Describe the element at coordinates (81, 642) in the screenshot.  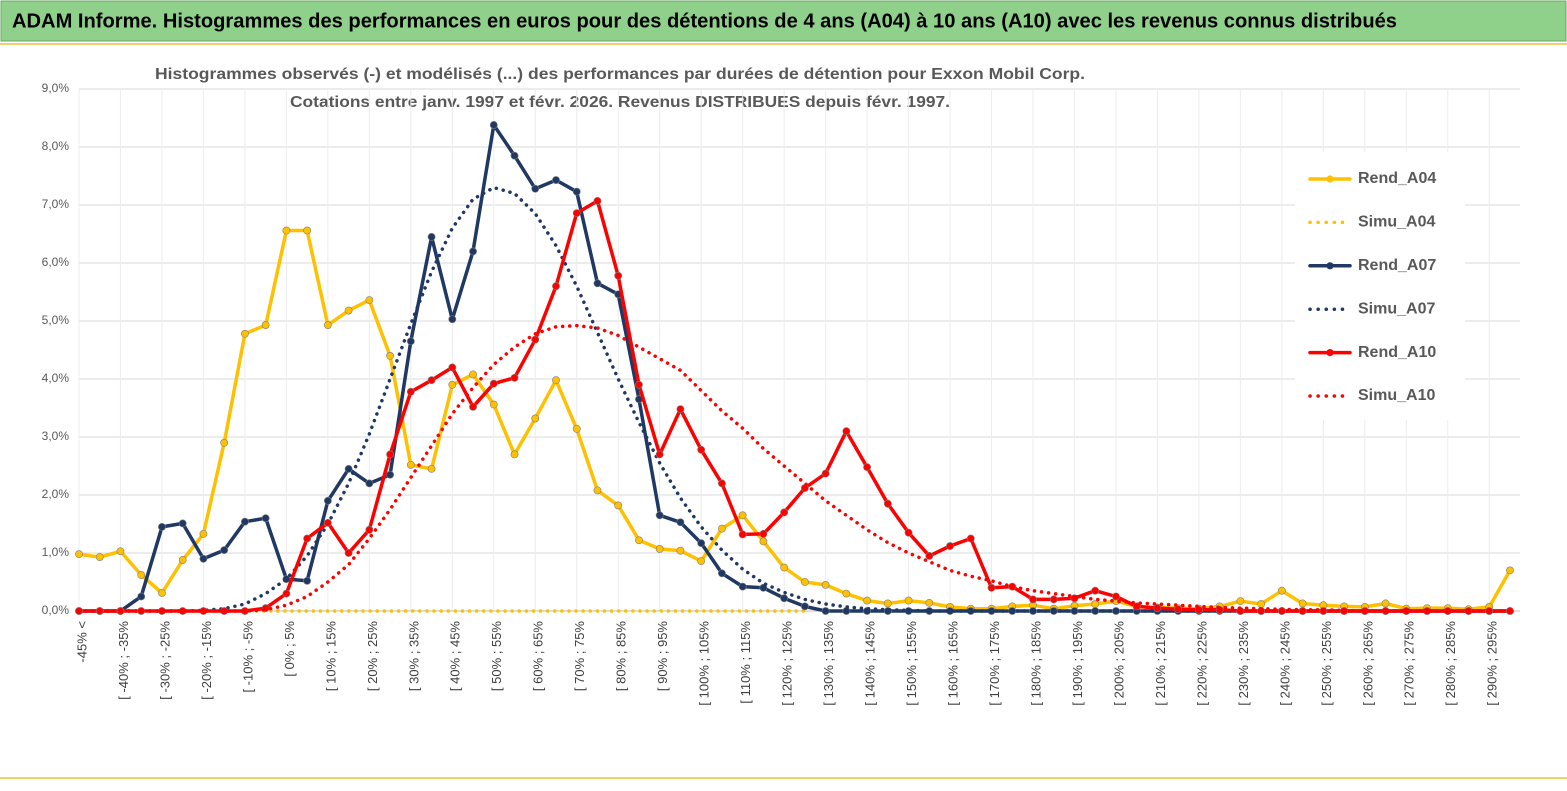
I see `x-tick-label: -45% <` at that location.